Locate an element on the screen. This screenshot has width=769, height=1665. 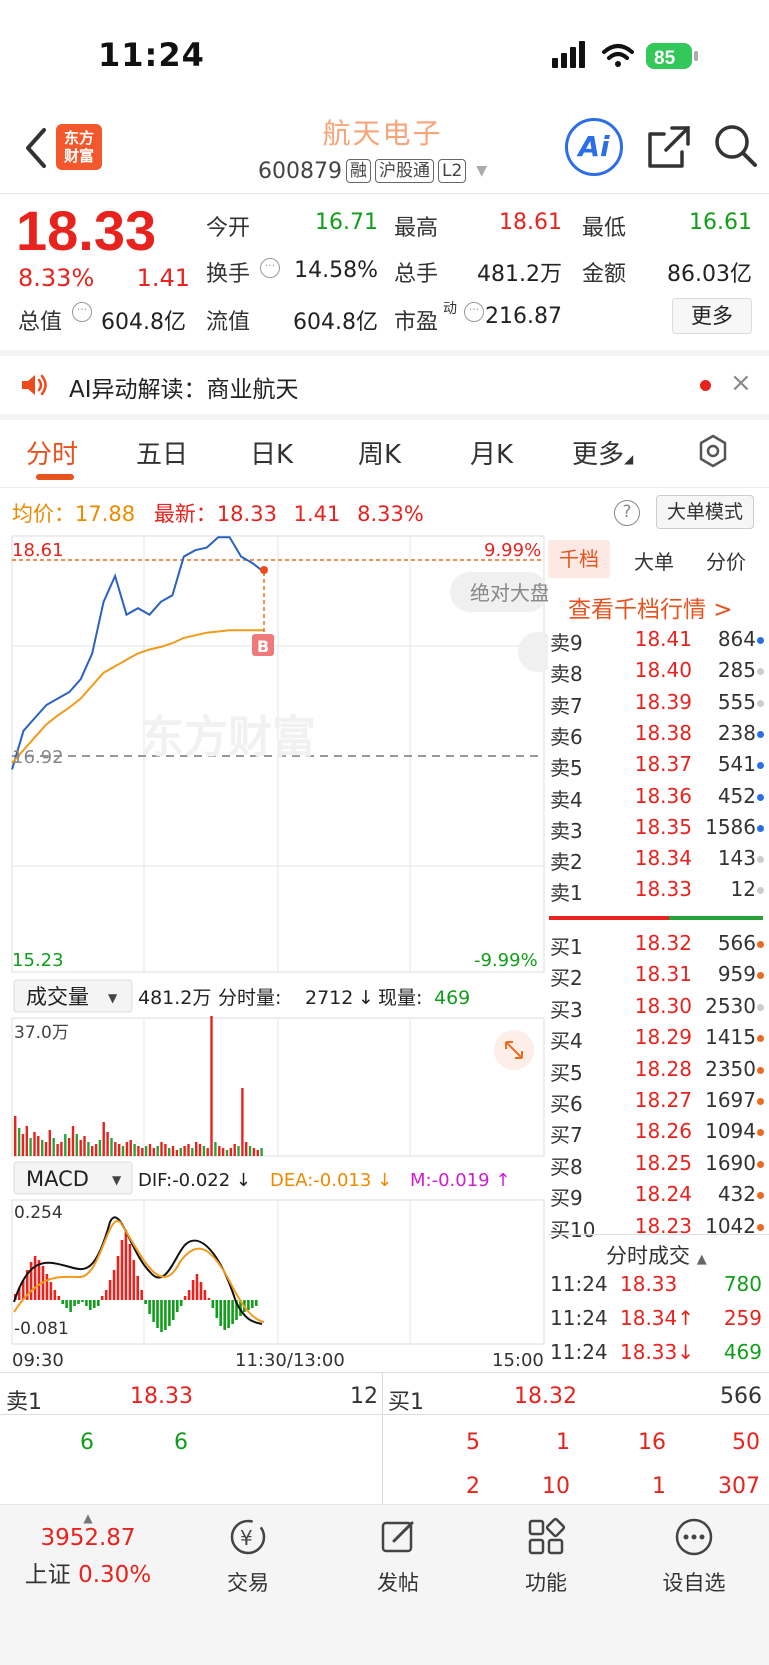
bid-row: 买8 18.25 1690 is located at coordinates (657, 1166).